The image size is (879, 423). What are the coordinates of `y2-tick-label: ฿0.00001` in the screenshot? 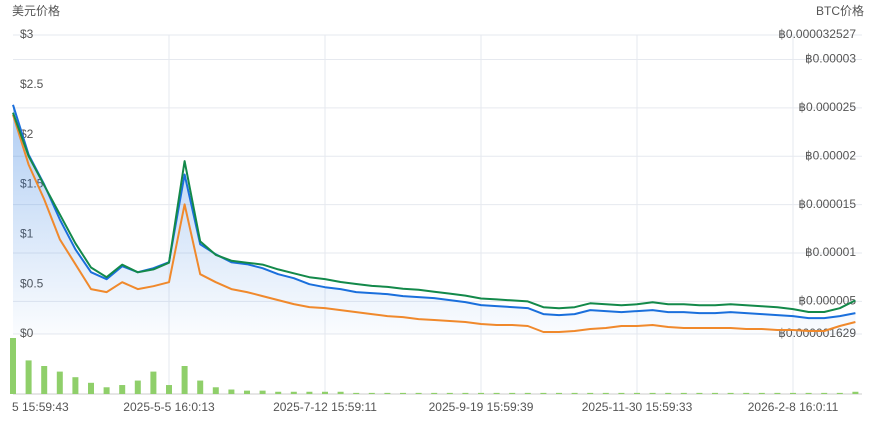 It's located at (830, 252).